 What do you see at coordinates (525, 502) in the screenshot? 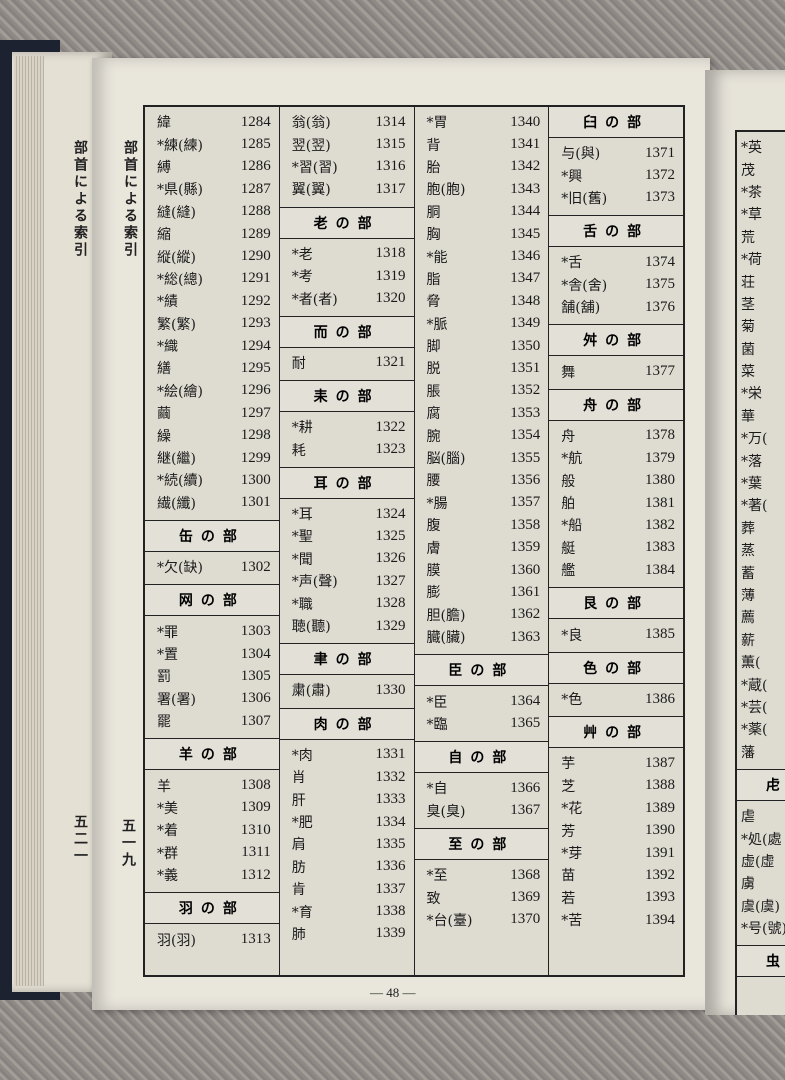
I see `entry-number: 1357` at bounding box center [525, 502].